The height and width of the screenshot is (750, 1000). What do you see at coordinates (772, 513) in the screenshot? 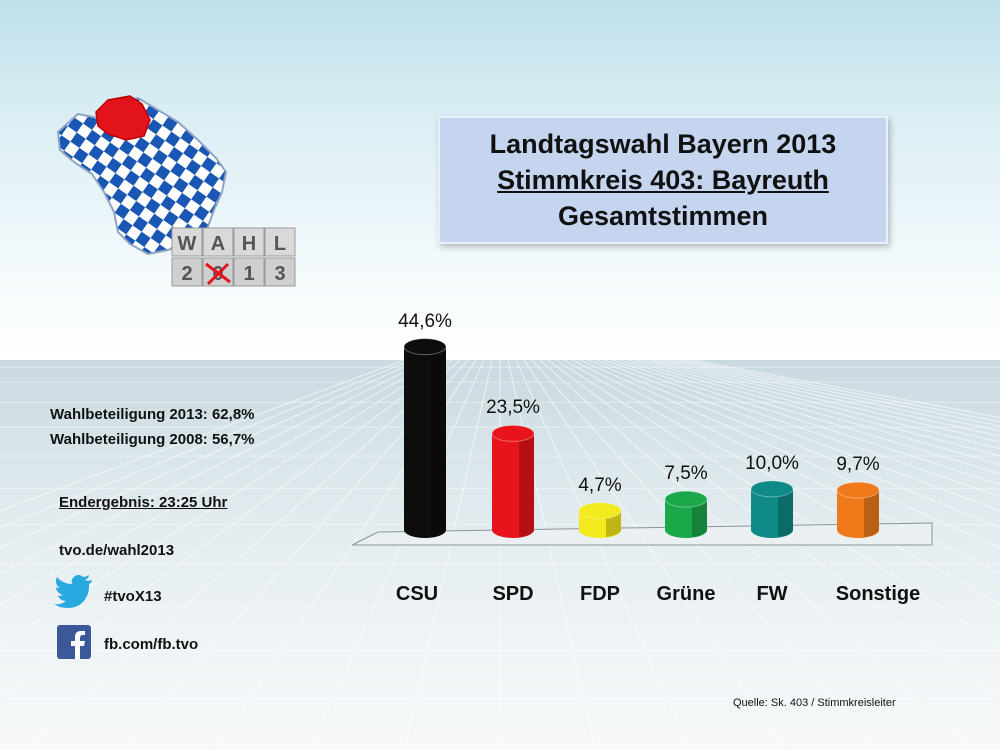
I see `bar-fw` at bounding box center [772, 513].